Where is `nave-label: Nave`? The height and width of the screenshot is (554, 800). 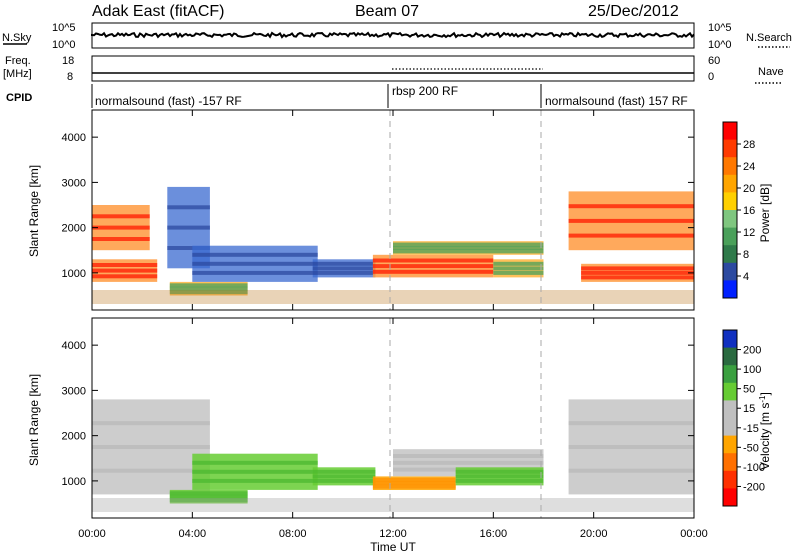
nave-label: Nave is located at coordinates (771, 72).